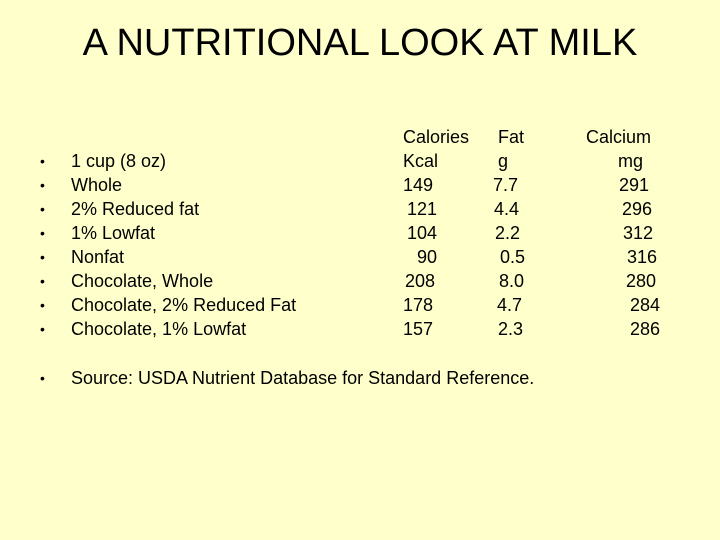 The height and width of the screenshot is (540, 720). Describe the element at coordinates (511, 329) in the screenshot. I see `fat-value: 2.3` at that location.